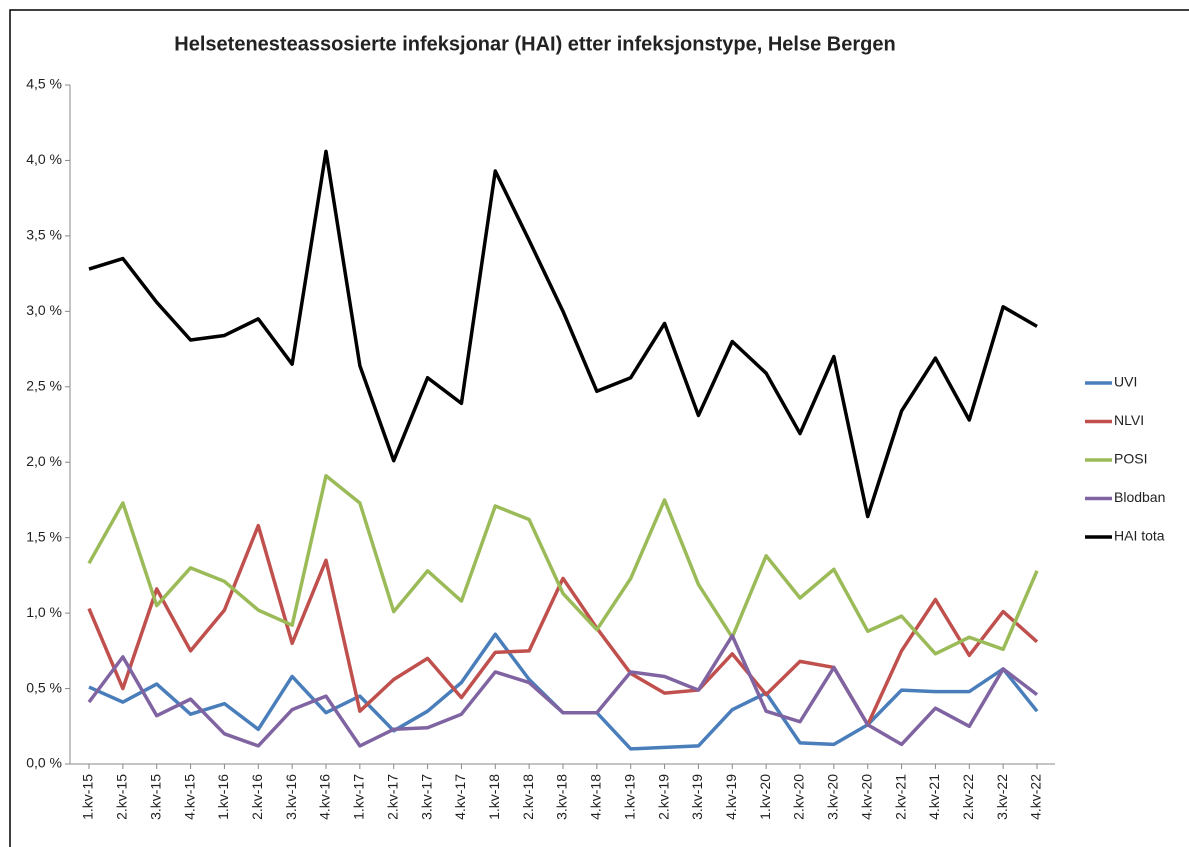 This screenshot has height=847, width=1189. What do you see at coordinates (460, 797) in the screenshot?
I see `x-tick-label: 4.kv-17` at bounding box center [460, 797].